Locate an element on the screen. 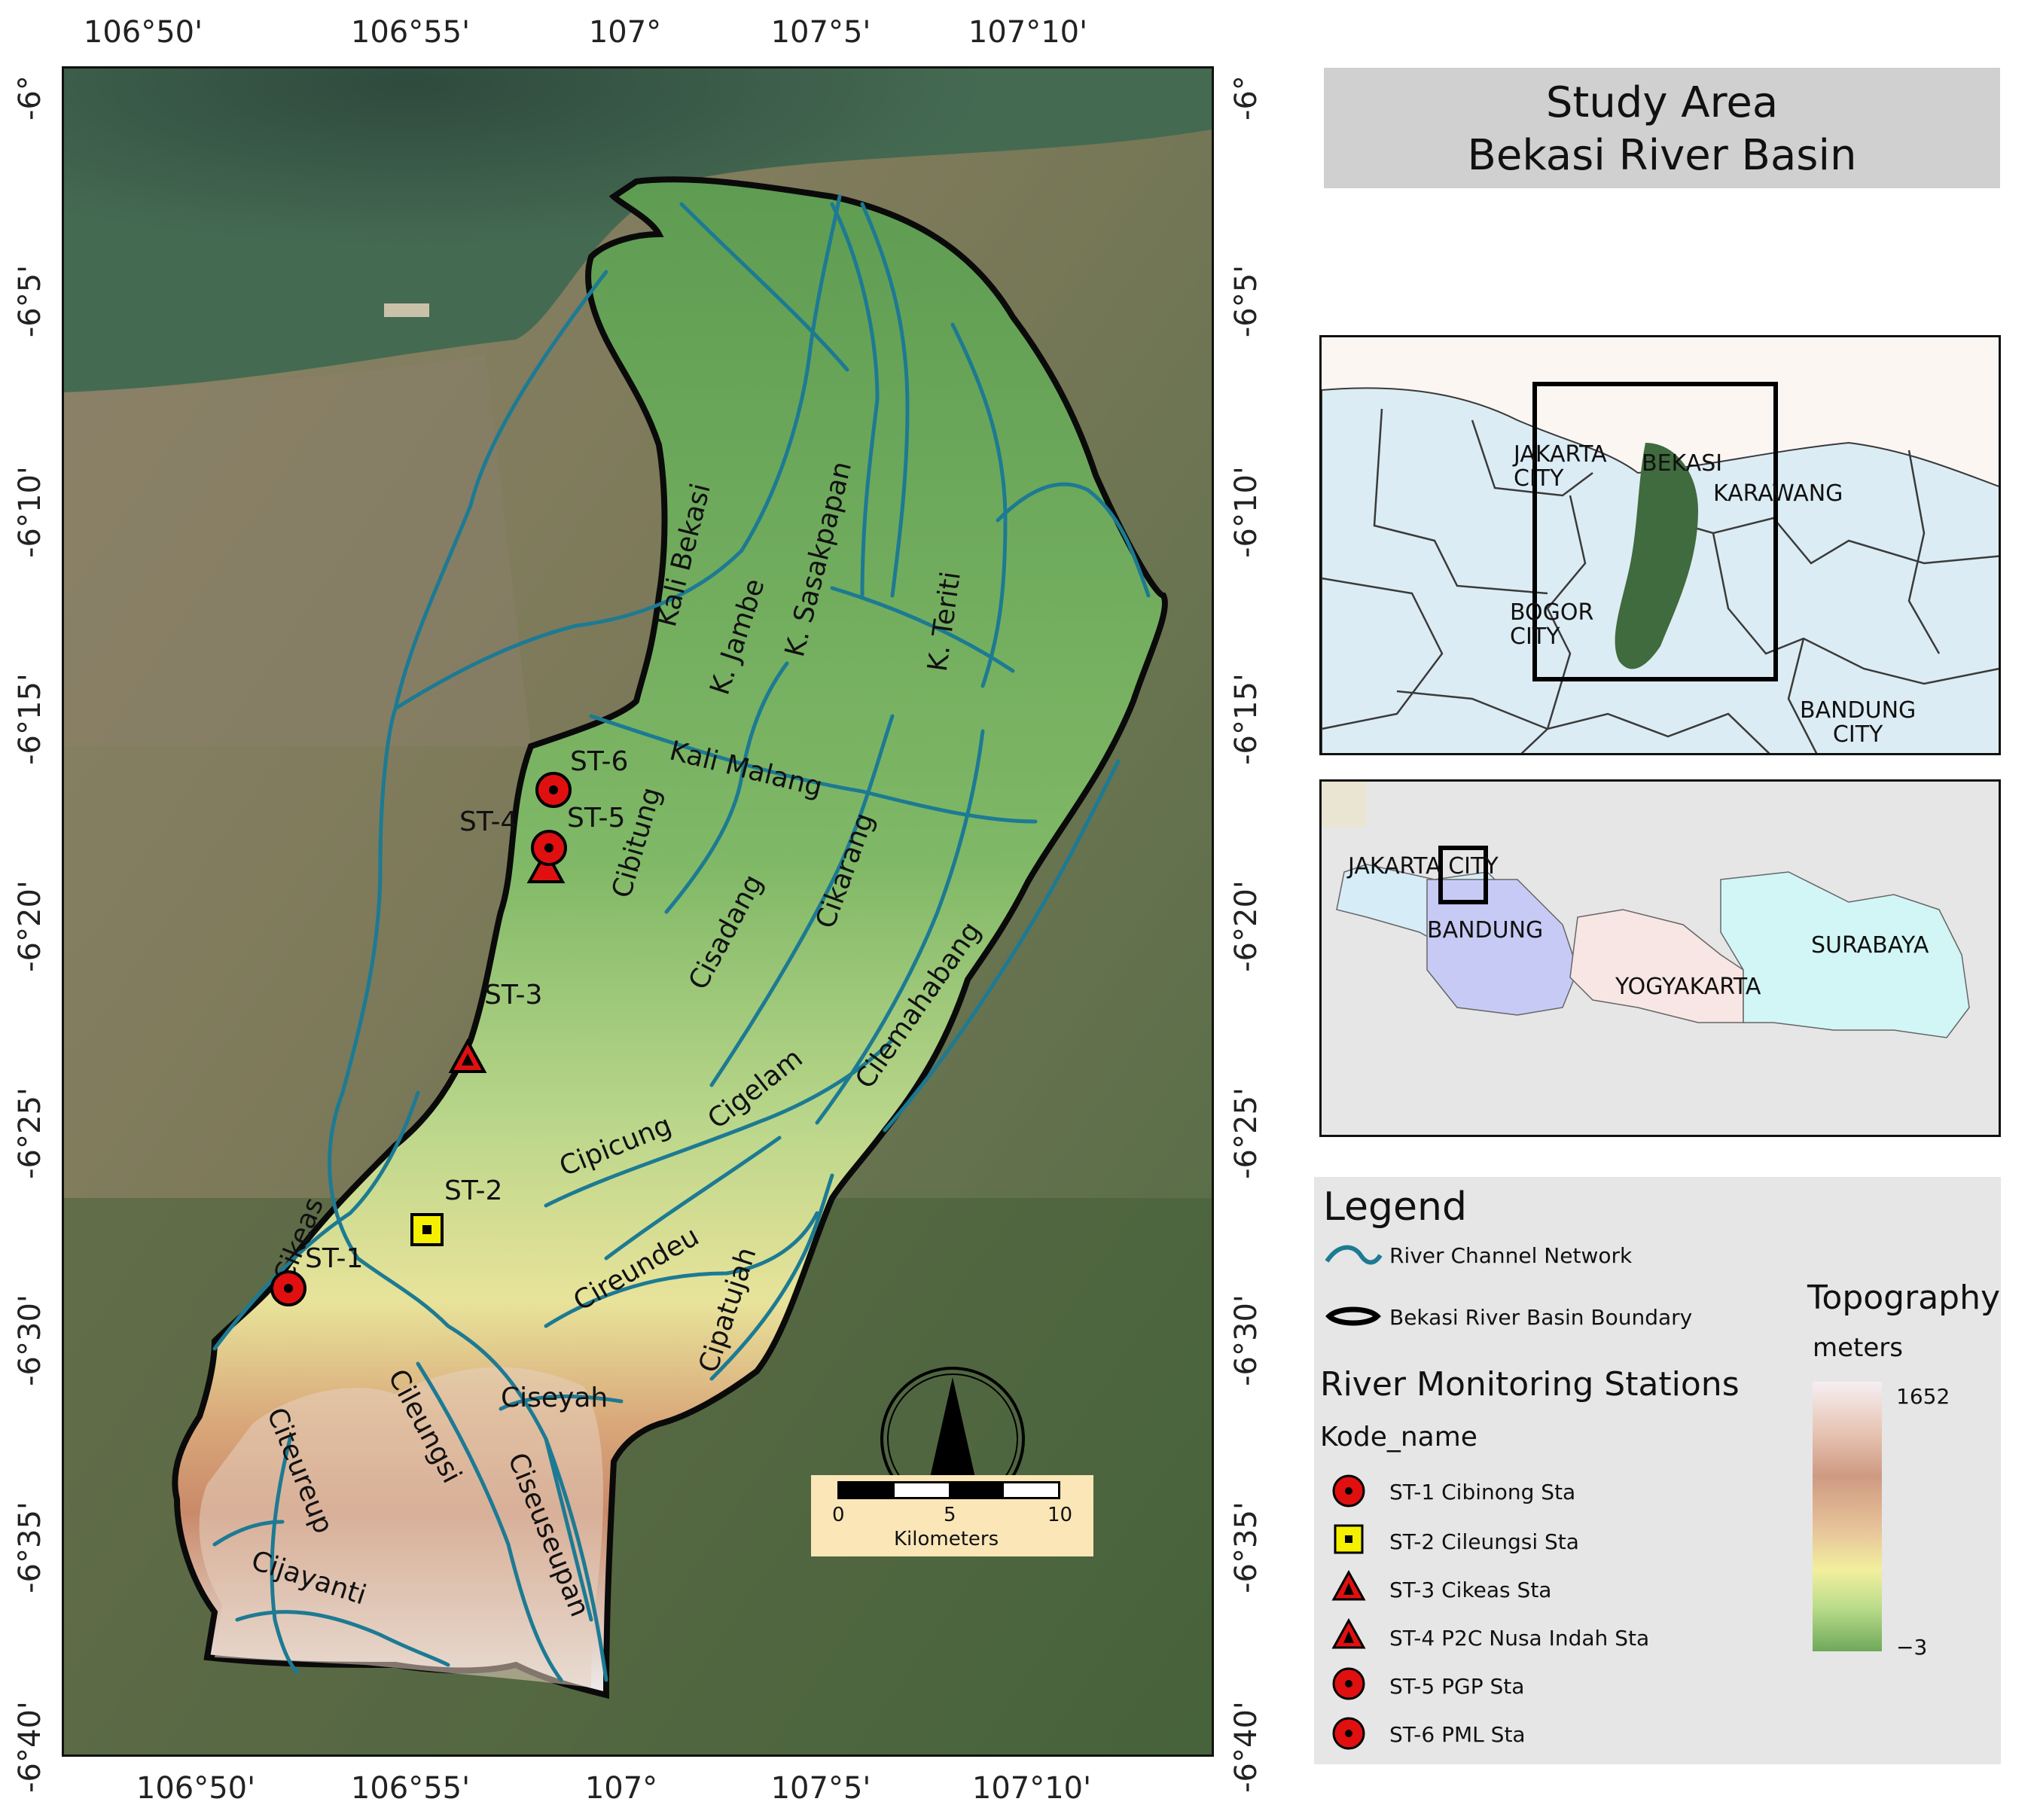 The width and height of the screenshot is (2037, 1820). lon-tick-107-bottom: 107° is located at coordinates (621, 1788).